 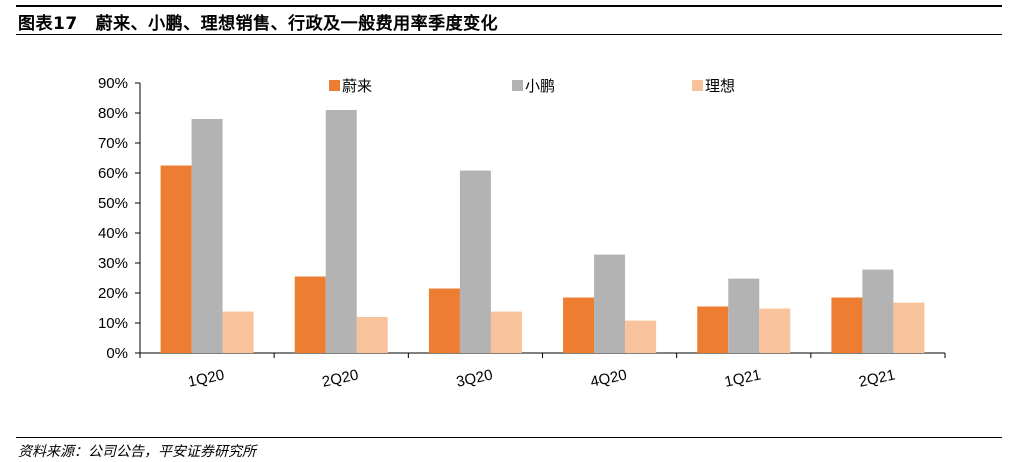 What do you see at coordinates (113, 143) in the screenshot?
I see `y-tick-label: 70%` at bounding box center [113, 143].